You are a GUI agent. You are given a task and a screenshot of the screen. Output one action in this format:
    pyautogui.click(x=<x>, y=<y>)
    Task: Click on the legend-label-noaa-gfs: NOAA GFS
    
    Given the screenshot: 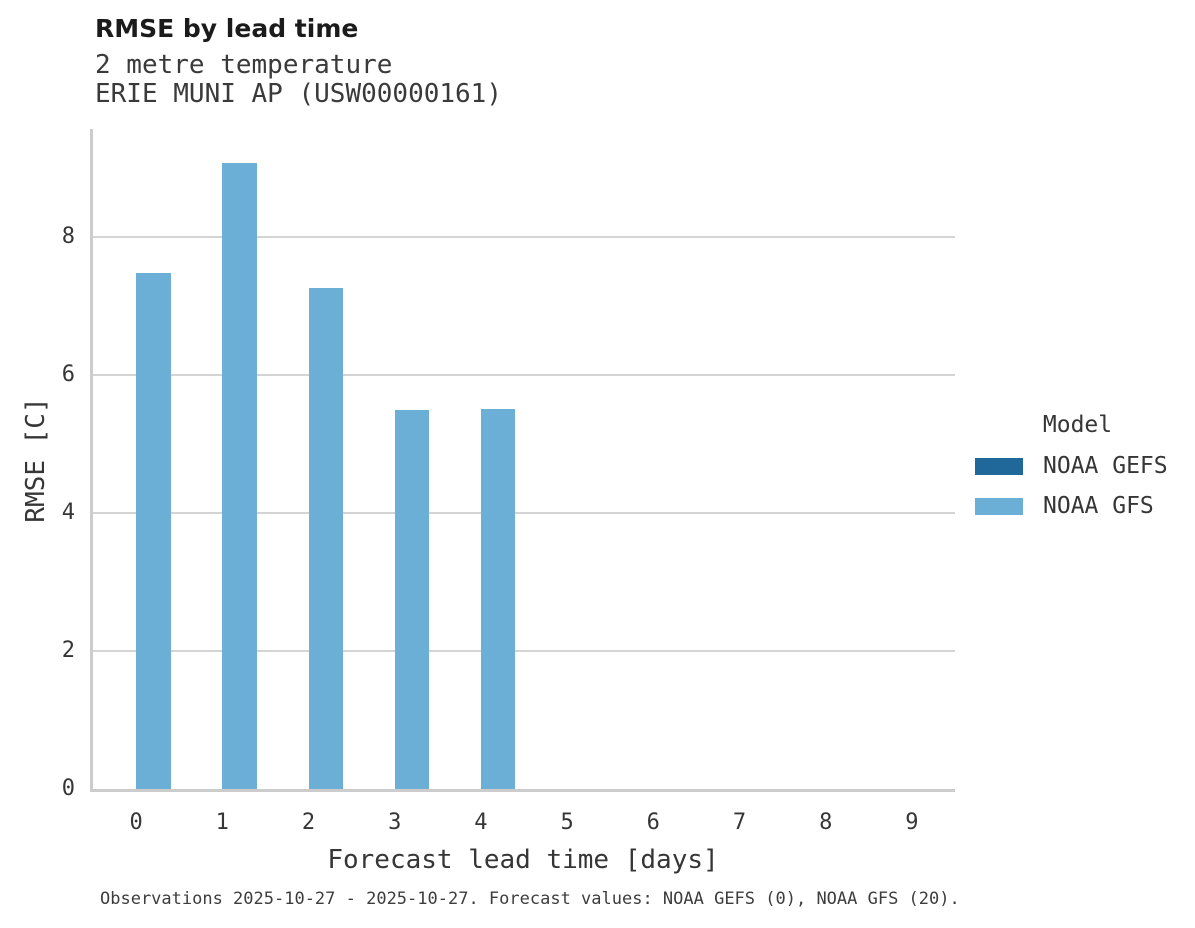 What is the action you would take?
    pyautogui.click(x=1098, y=506)
    